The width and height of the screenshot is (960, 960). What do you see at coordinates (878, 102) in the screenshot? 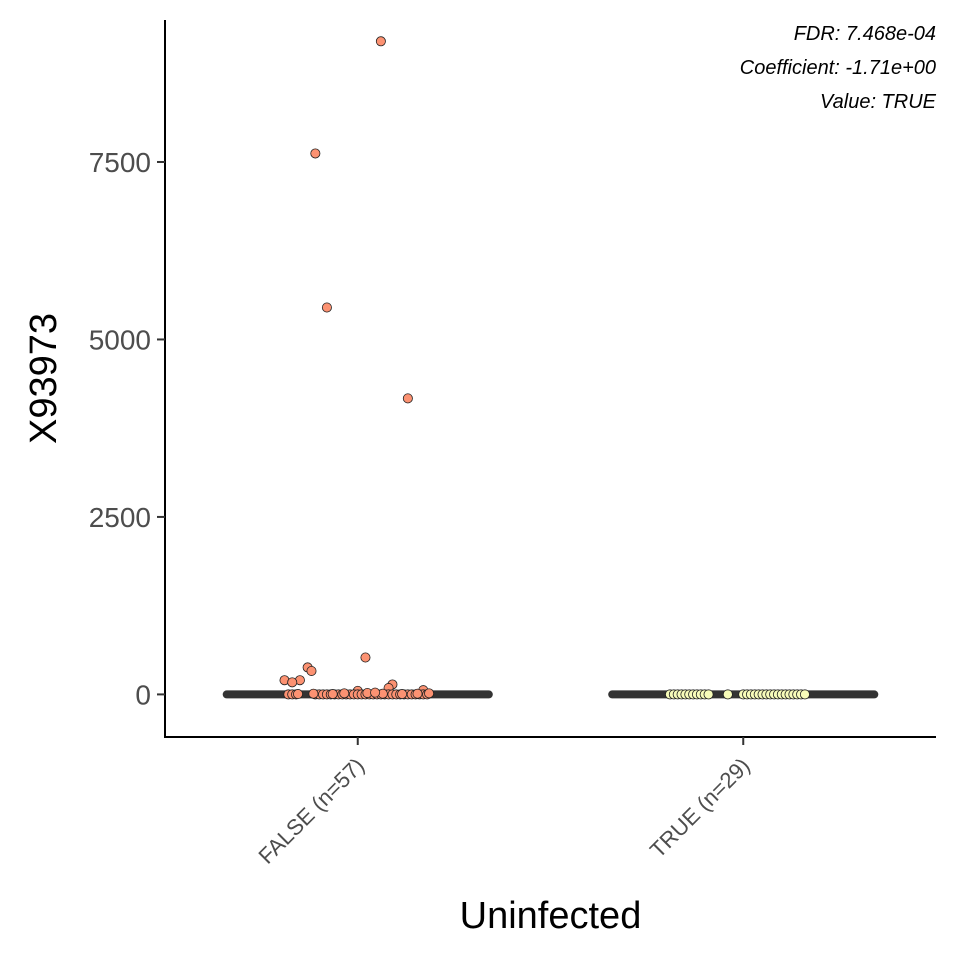
I see `annotation-value: Value: TRUE` at bounding box center [878, 102].